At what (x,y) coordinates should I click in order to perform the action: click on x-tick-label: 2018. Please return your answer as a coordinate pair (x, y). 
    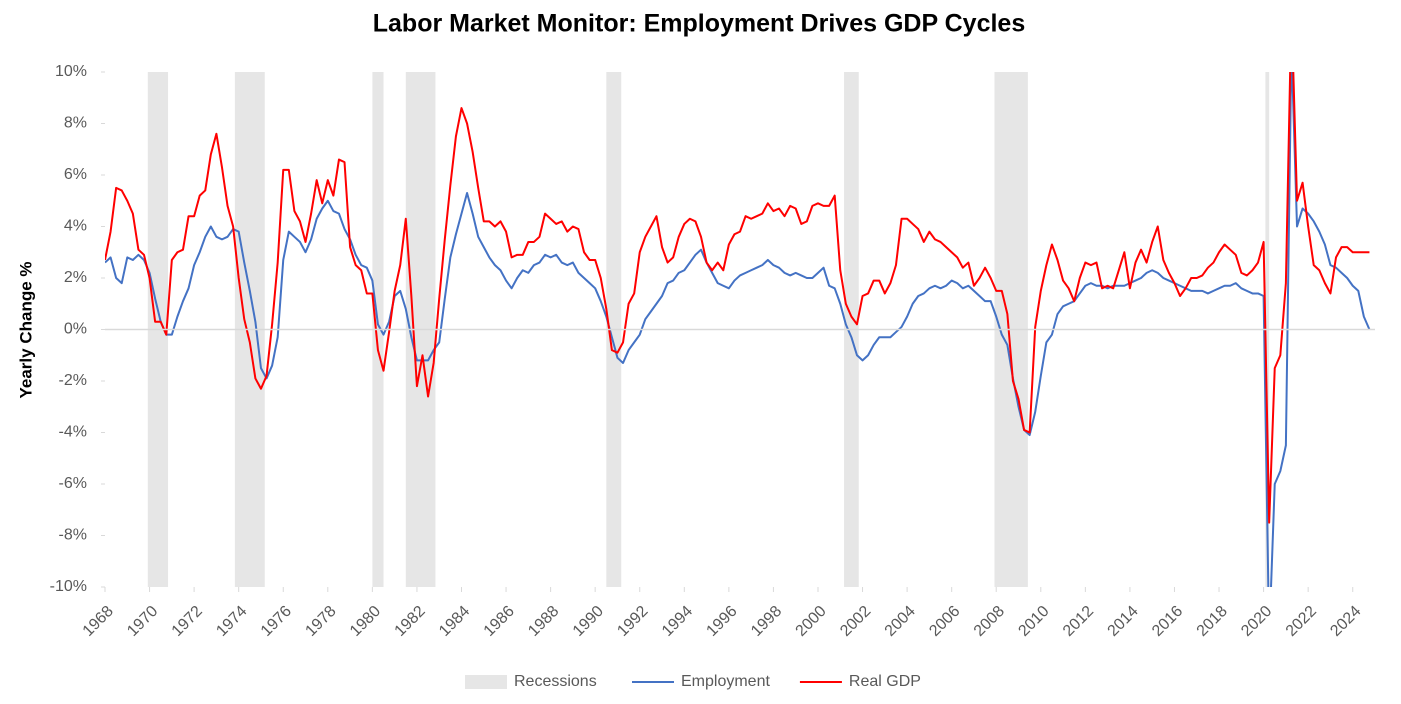
    Looking at the image, I should click on (1212, 621).